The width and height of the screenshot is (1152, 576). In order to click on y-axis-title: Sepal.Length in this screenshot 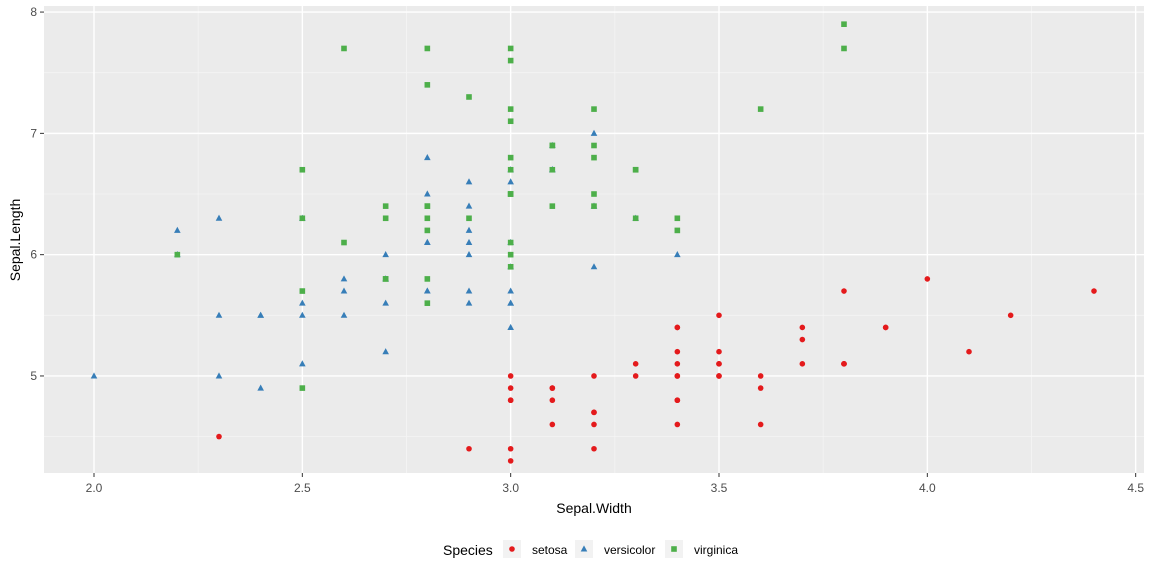, I will do `click(15, 240)`.